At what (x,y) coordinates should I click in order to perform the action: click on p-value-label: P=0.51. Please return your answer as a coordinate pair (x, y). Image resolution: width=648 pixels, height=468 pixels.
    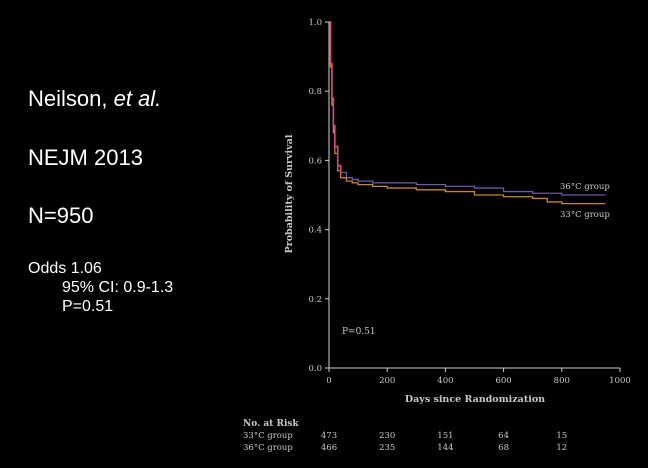
    Looking at the image, I should click on (88, 306).